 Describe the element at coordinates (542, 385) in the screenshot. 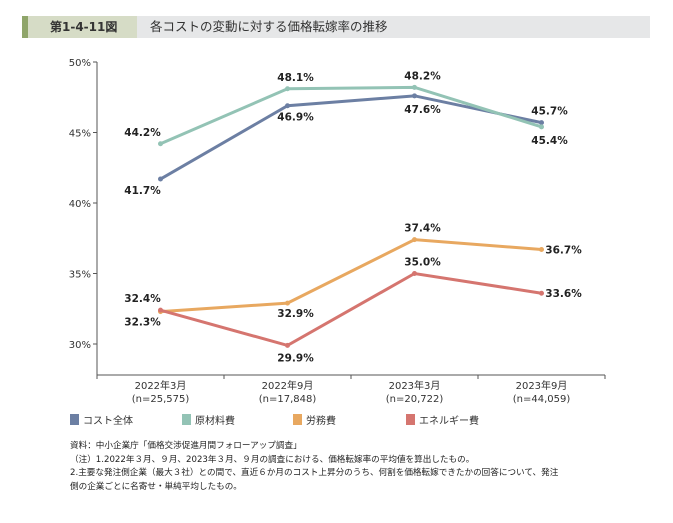

I see `x-tick-label: 2023年9月` at that location.